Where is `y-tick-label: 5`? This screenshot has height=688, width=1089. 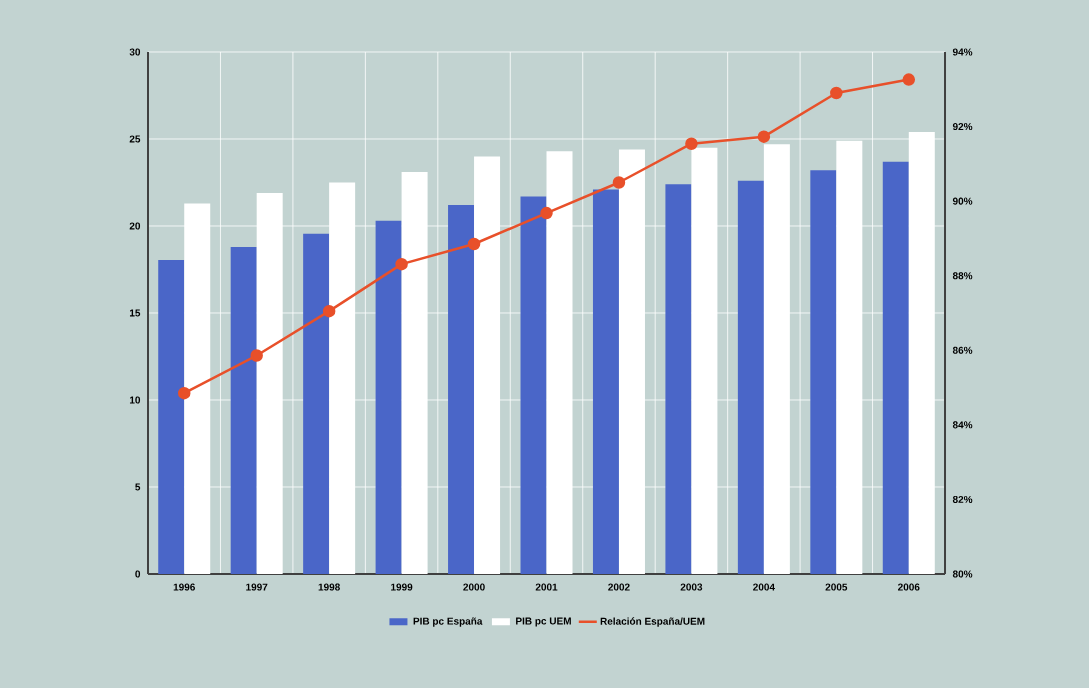
y-tick-label: 5 is located at coordinates (138, 487).